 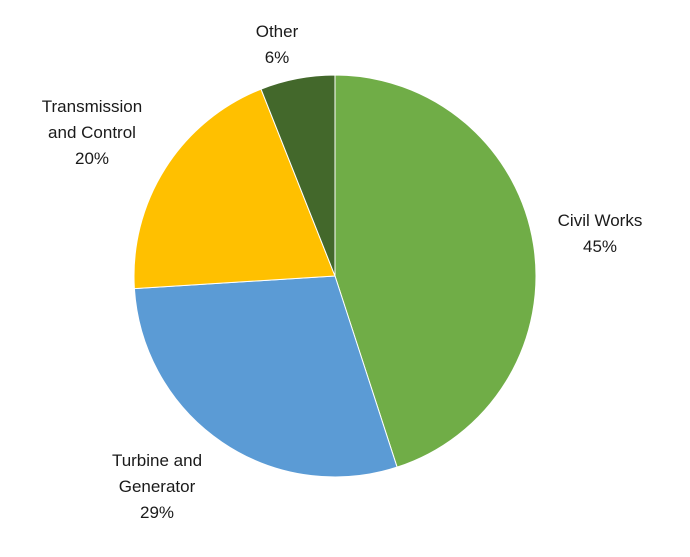 I want to click on pie-slice-other, so click(x=298, y=175).